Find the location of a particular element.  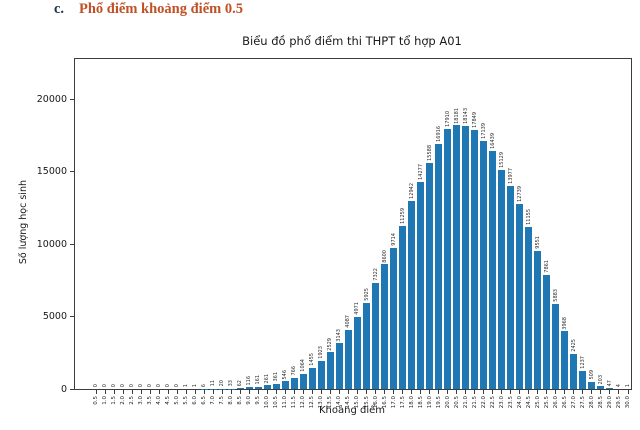

x-tick-label: 2.0 is located at coordinates (123, 400).